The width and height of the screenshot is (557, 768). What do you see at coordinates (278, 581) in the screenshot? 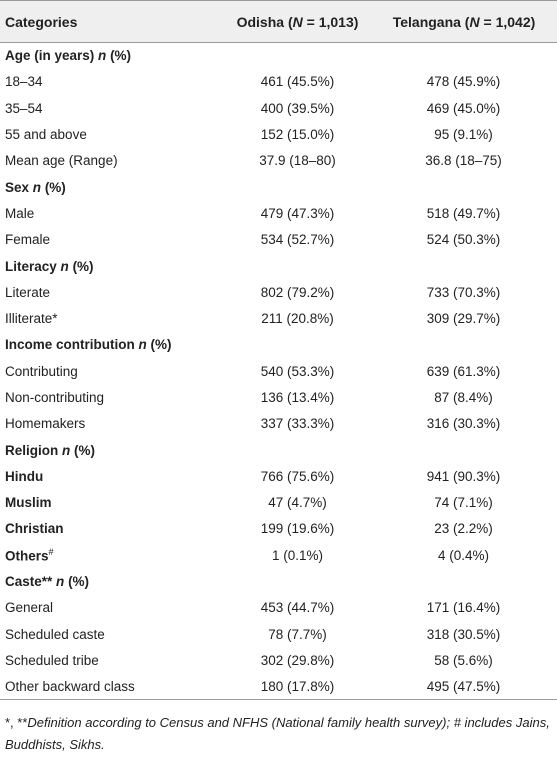
I see `section-cell: Caste** n (%)` at bounding box center [278, 581].